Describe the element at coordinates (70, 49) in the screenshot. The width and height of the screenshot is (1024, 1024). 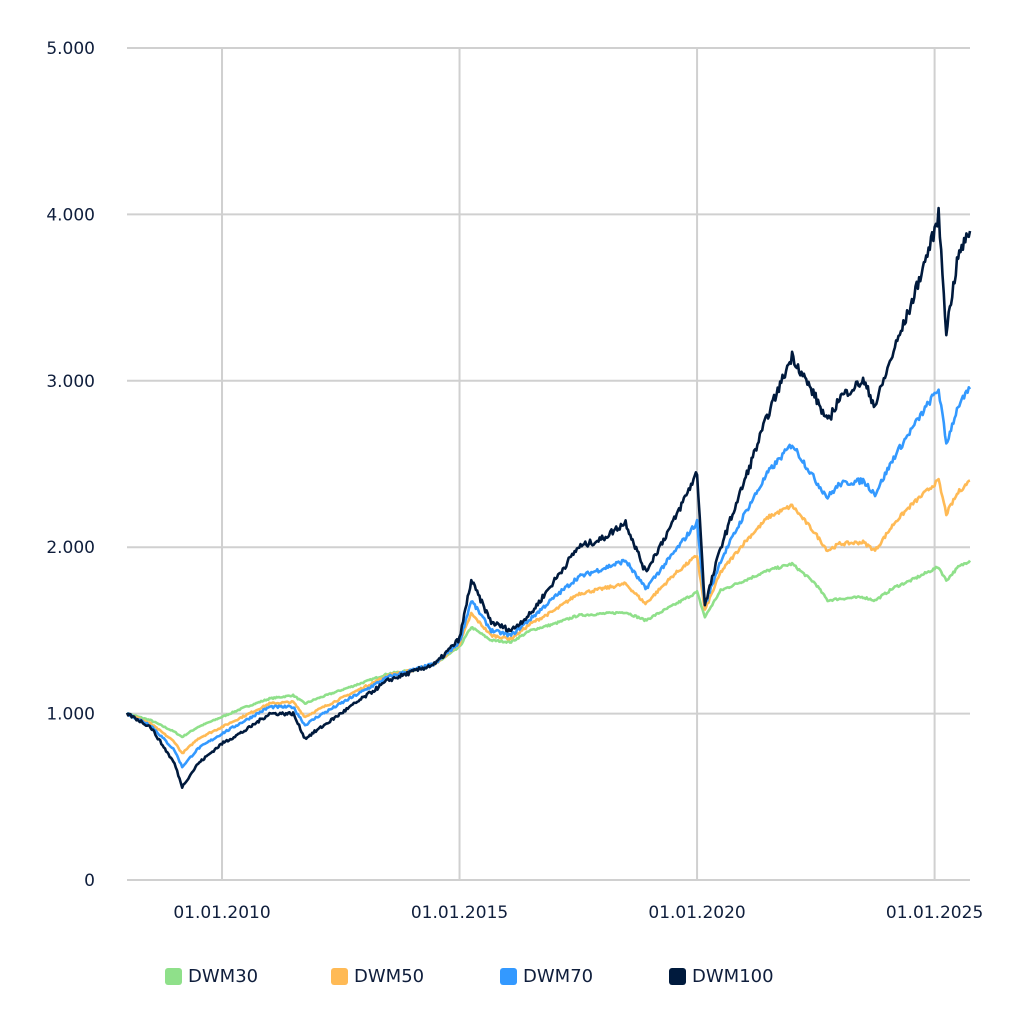
I see `y-tick-label: 5.000` at that location.